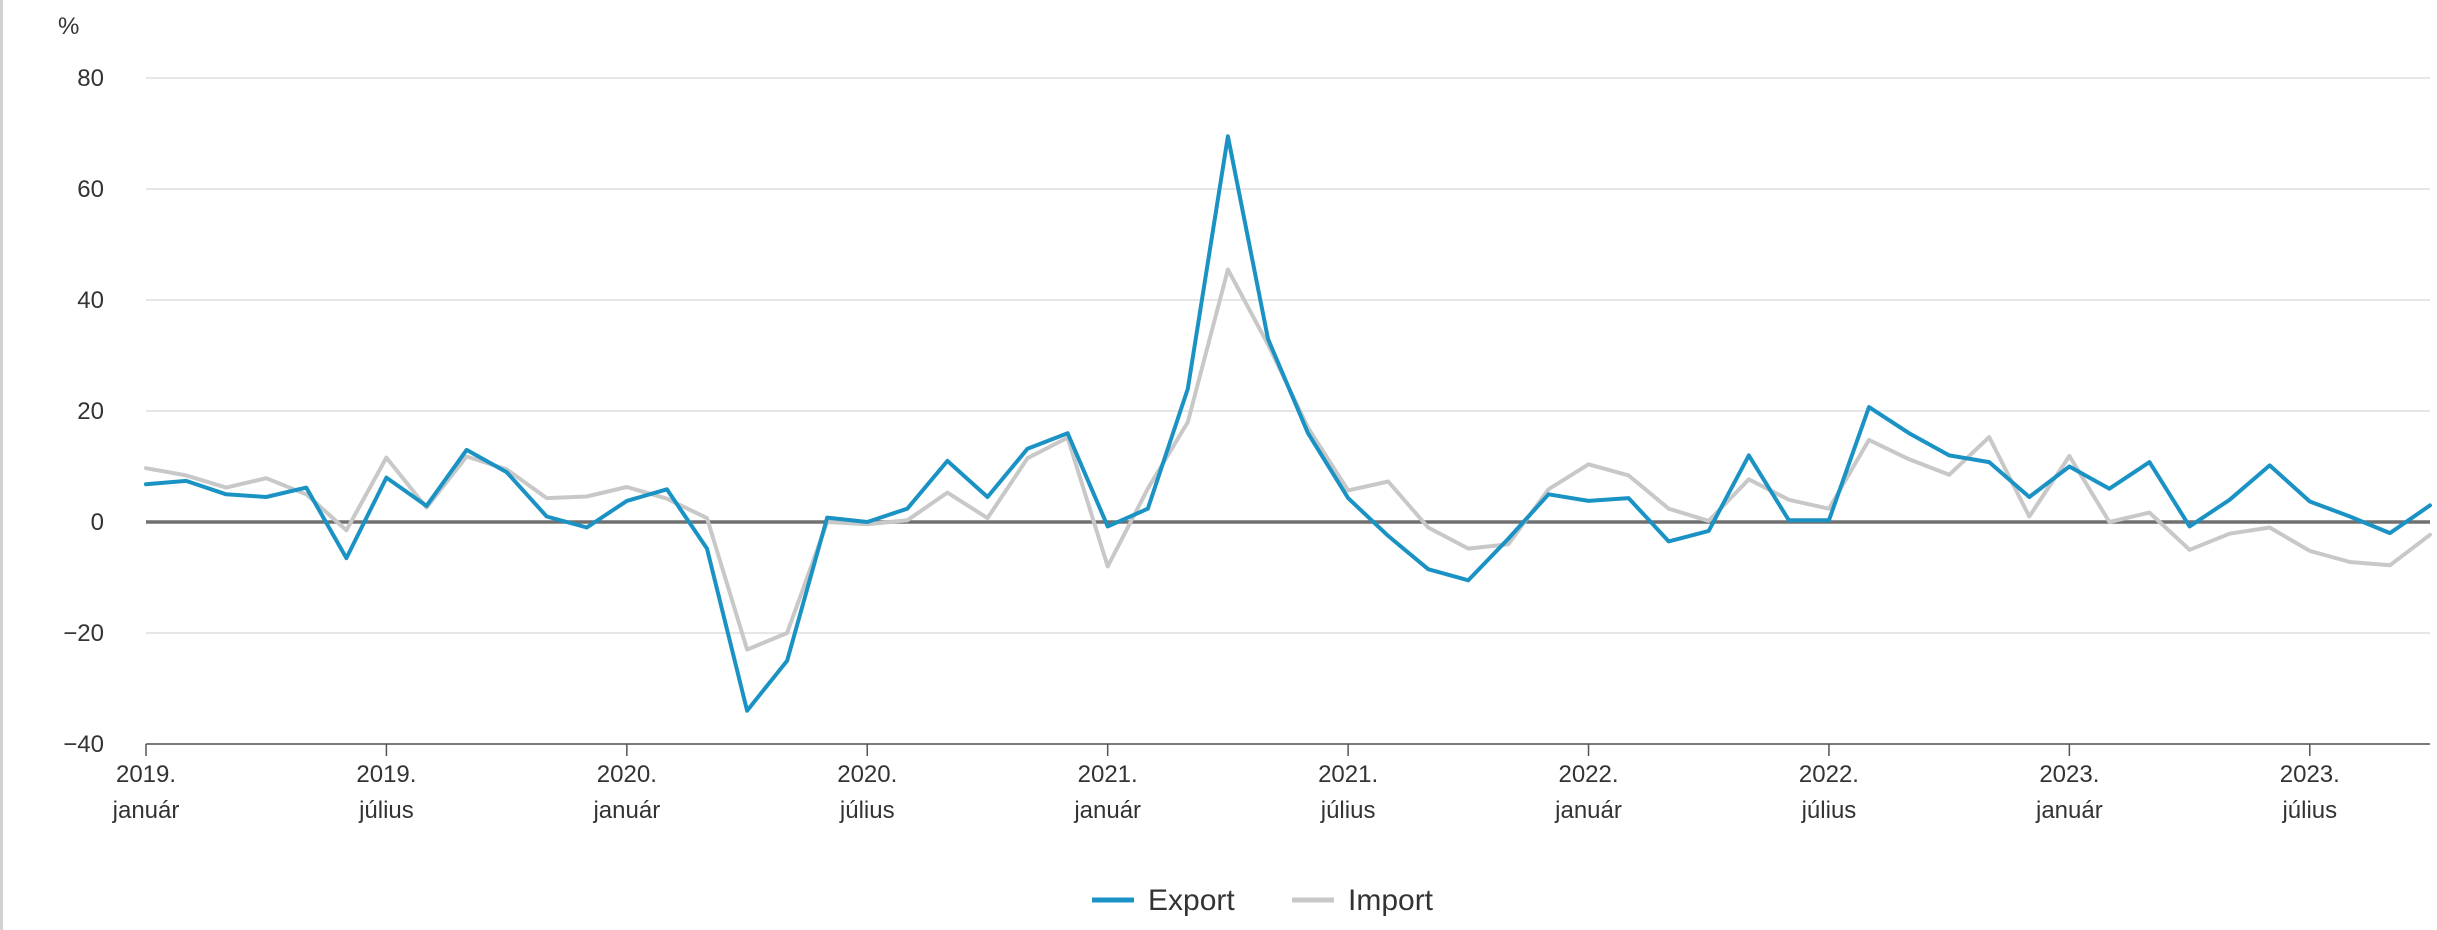  I want to click on y-tick-label: −20, so click(83, 633).